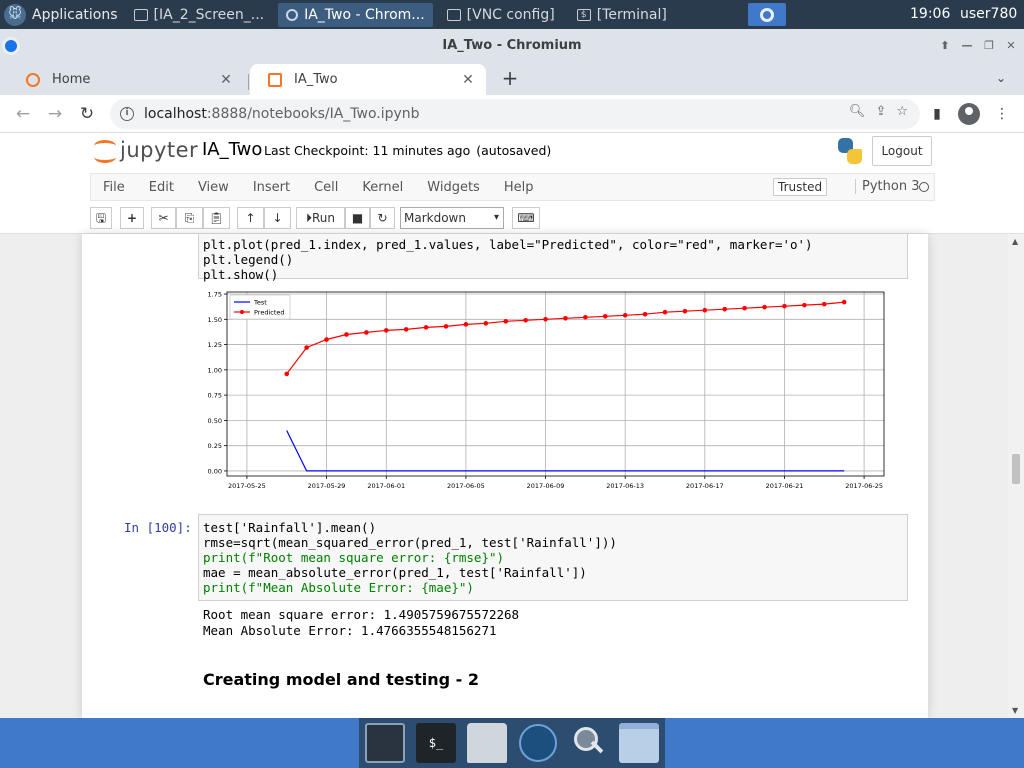 The height and width of the screenshot is (768, 1024). I want to click on jupyter-logo: jupyter, so click(146, 150).